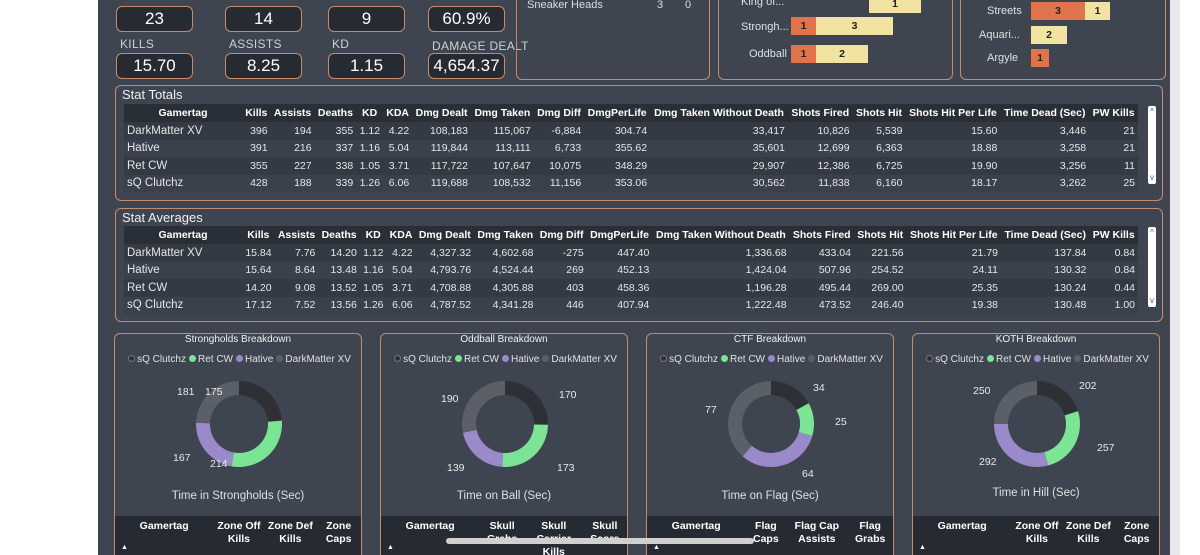 This screenshot has width=1200, height=555. I want to click on column-header: Skull Grabs, so click(502, 532).